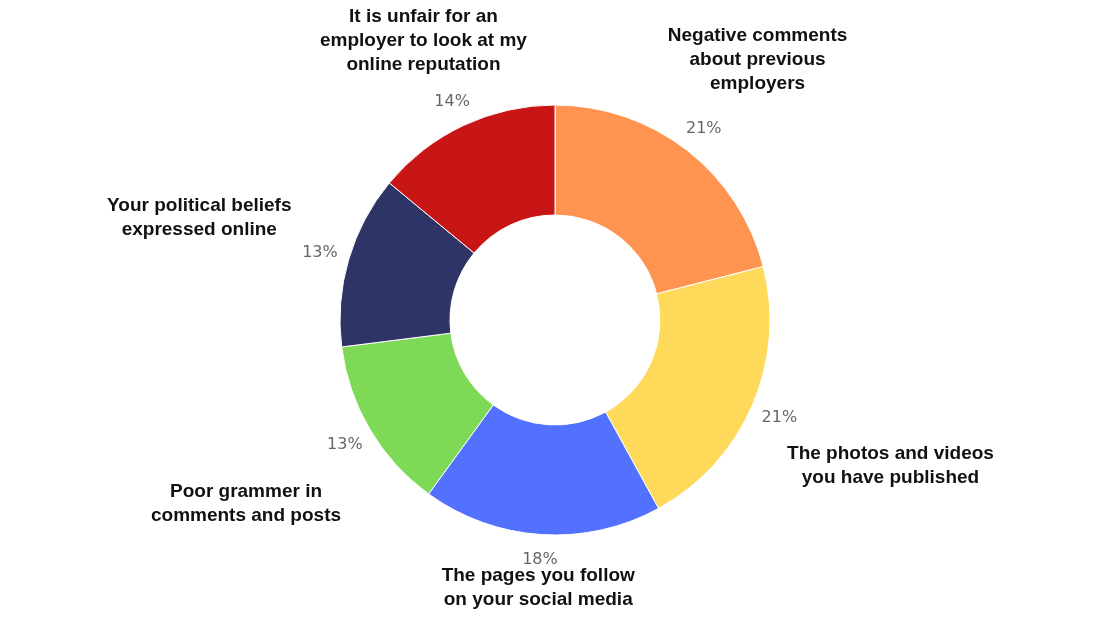 This screenshot has height=640, width=1110. Describe the element at coordinates (890, 465) in the screenshot. I see `slice-label: The photos and videos you have published` at that location.